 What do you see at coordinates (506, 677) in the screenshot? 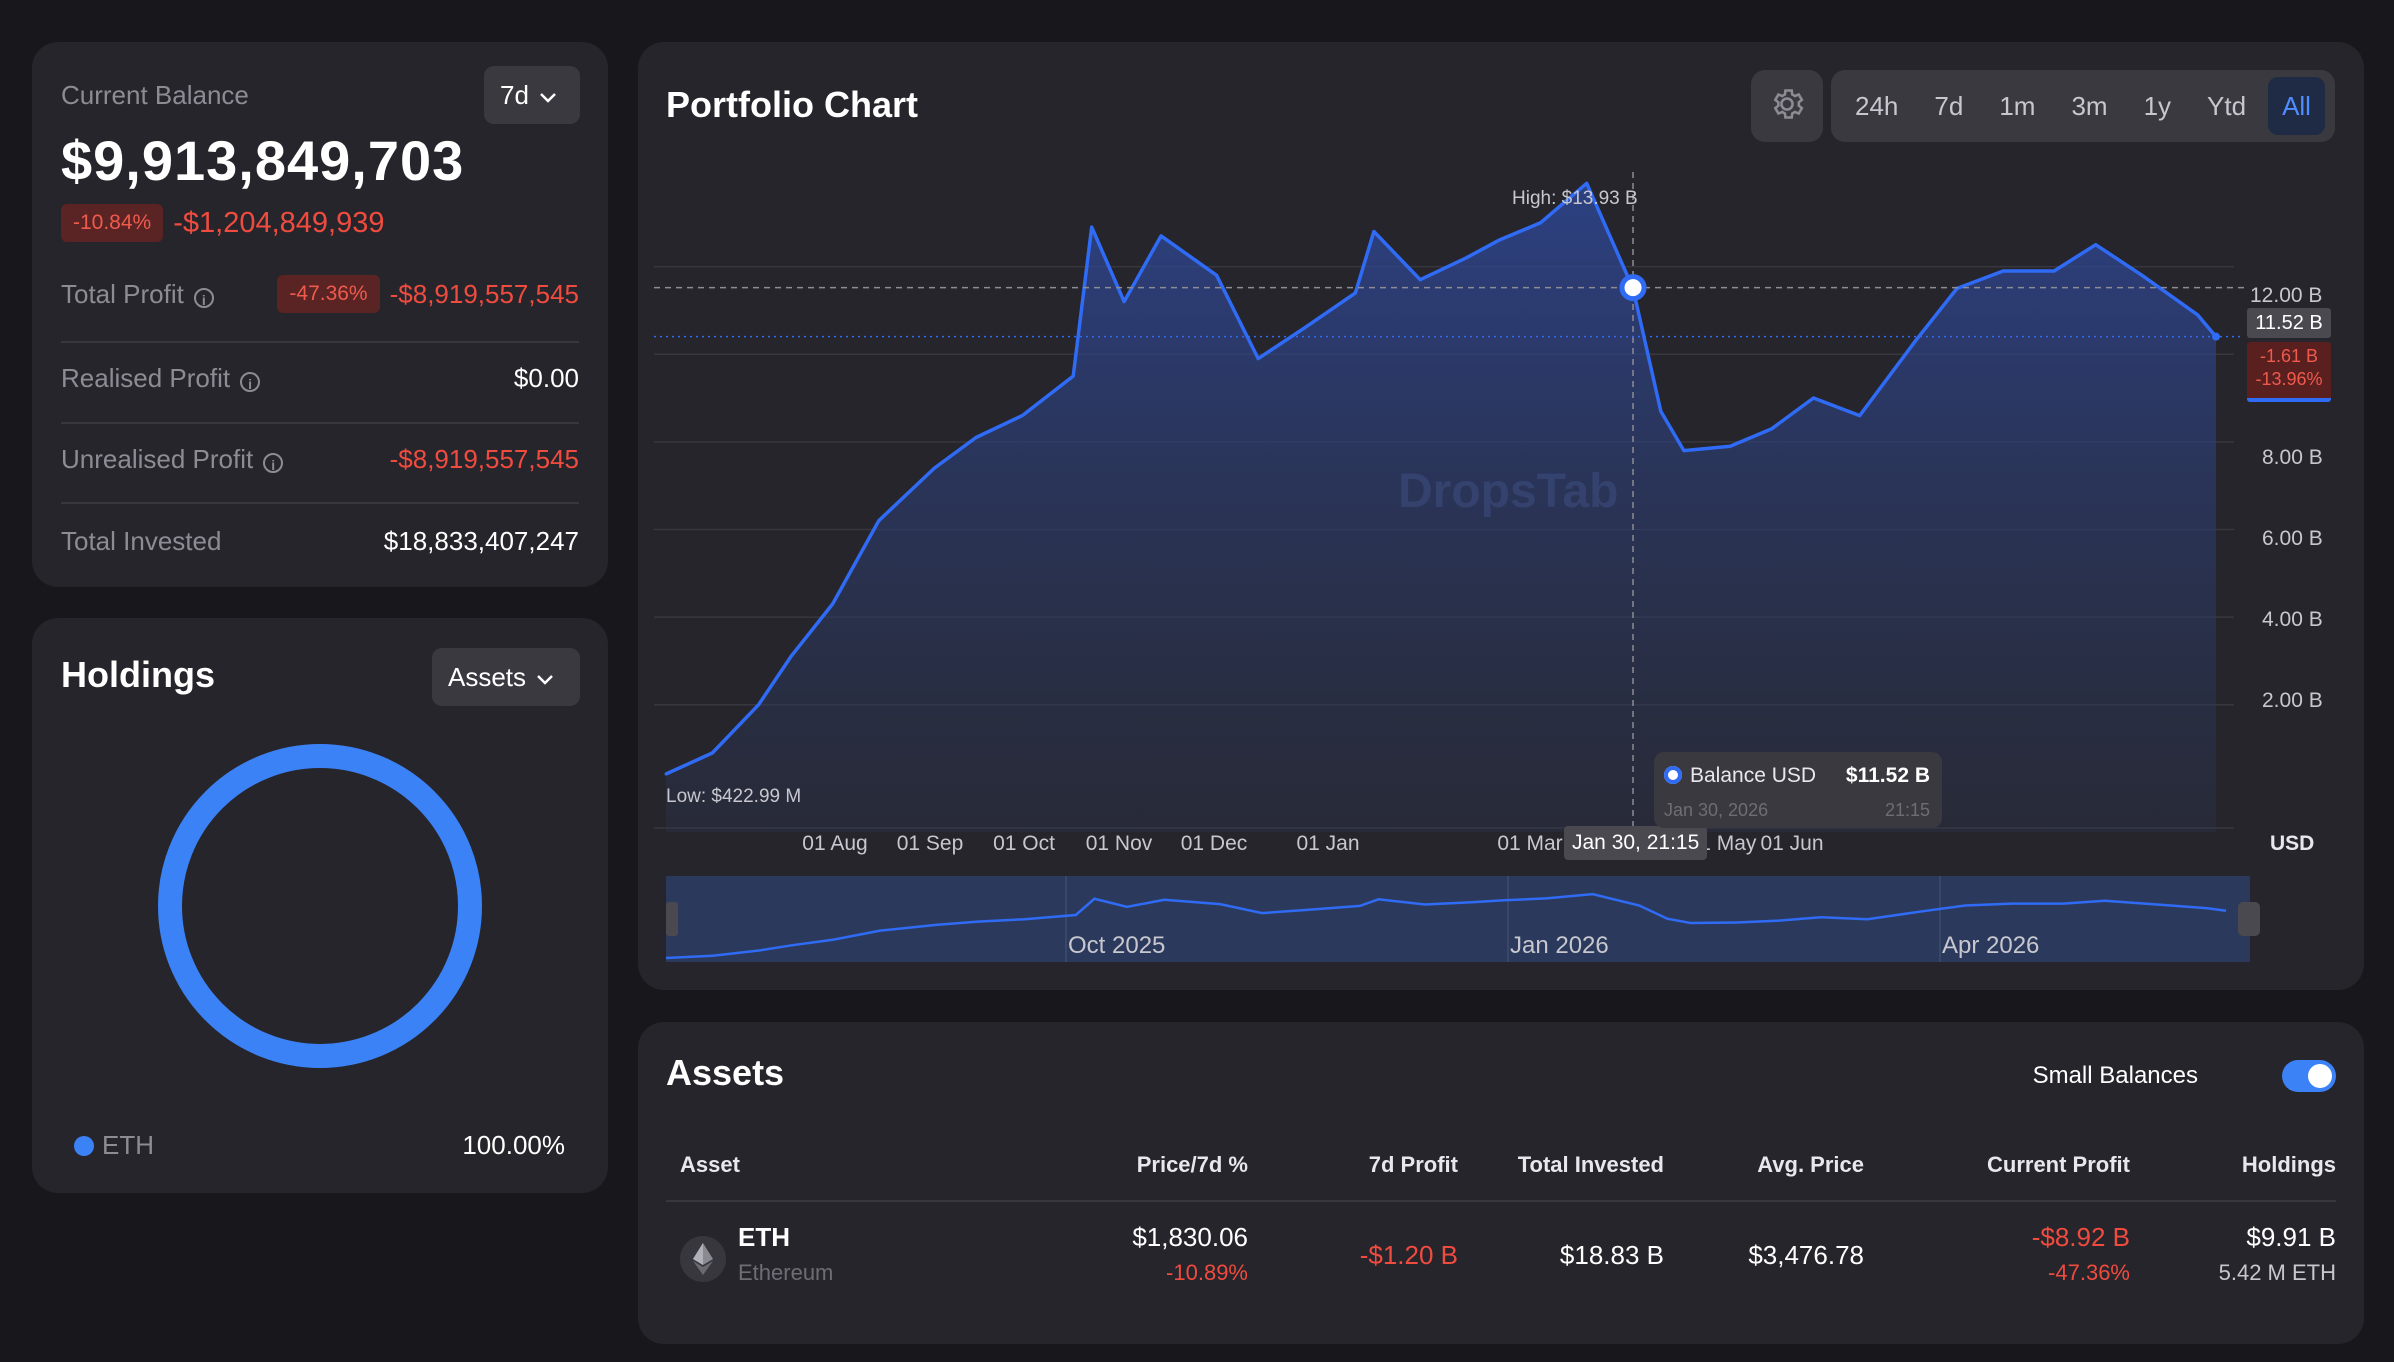
I see `holdings-view-dropdown: Assets` at bounding box center [506, 677].